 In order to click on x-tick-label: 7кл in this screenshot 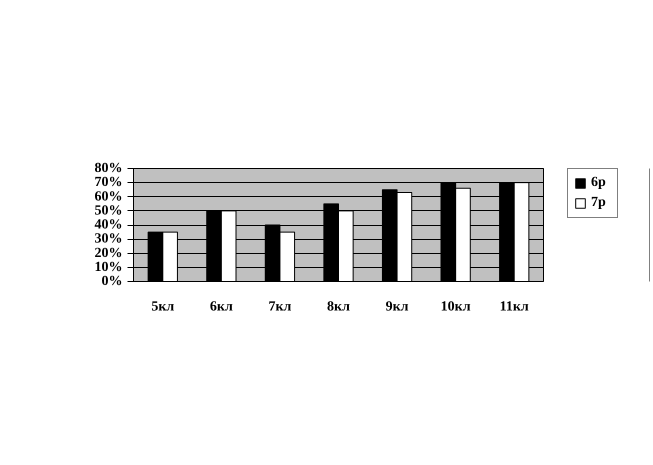, I will do `click(280, 307)`.